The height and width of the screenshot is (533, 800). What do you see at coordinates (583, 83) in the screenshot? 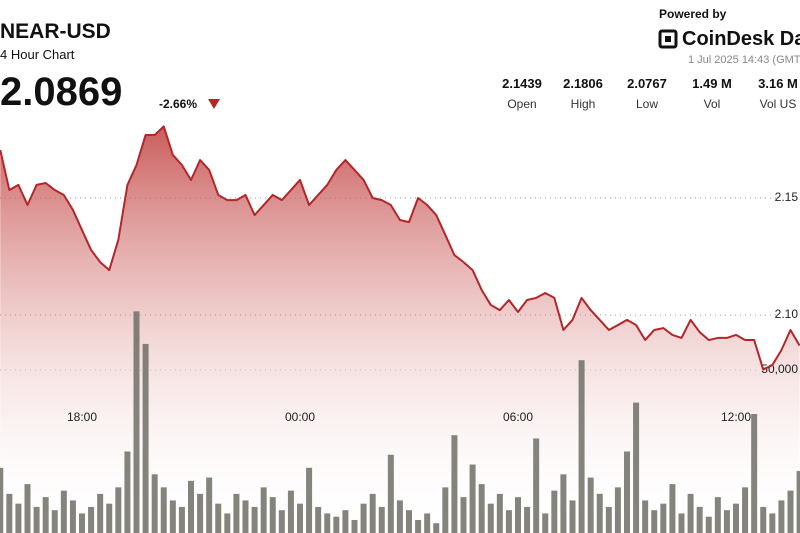
I see `stat-value: 2.1806` at bounding box center [583, 83].